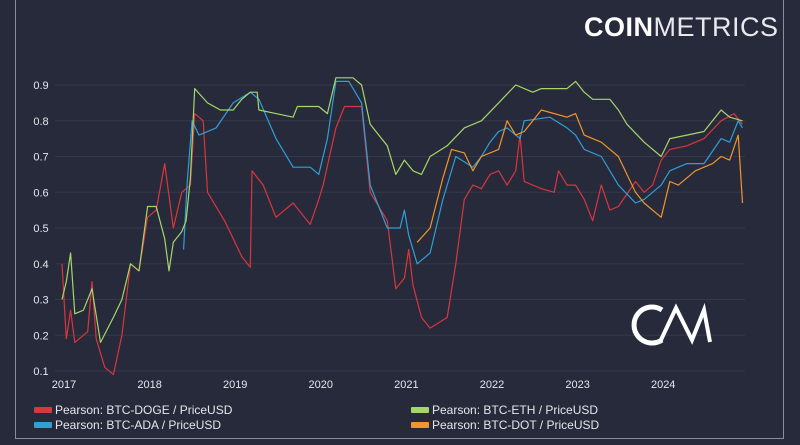 This screenshot has width=800, height=445. Describe the element at coordinates (515, 410) in the screenshot. I see `legend-label: Pearson: BTC-ETH / PriceUSD` at that location.